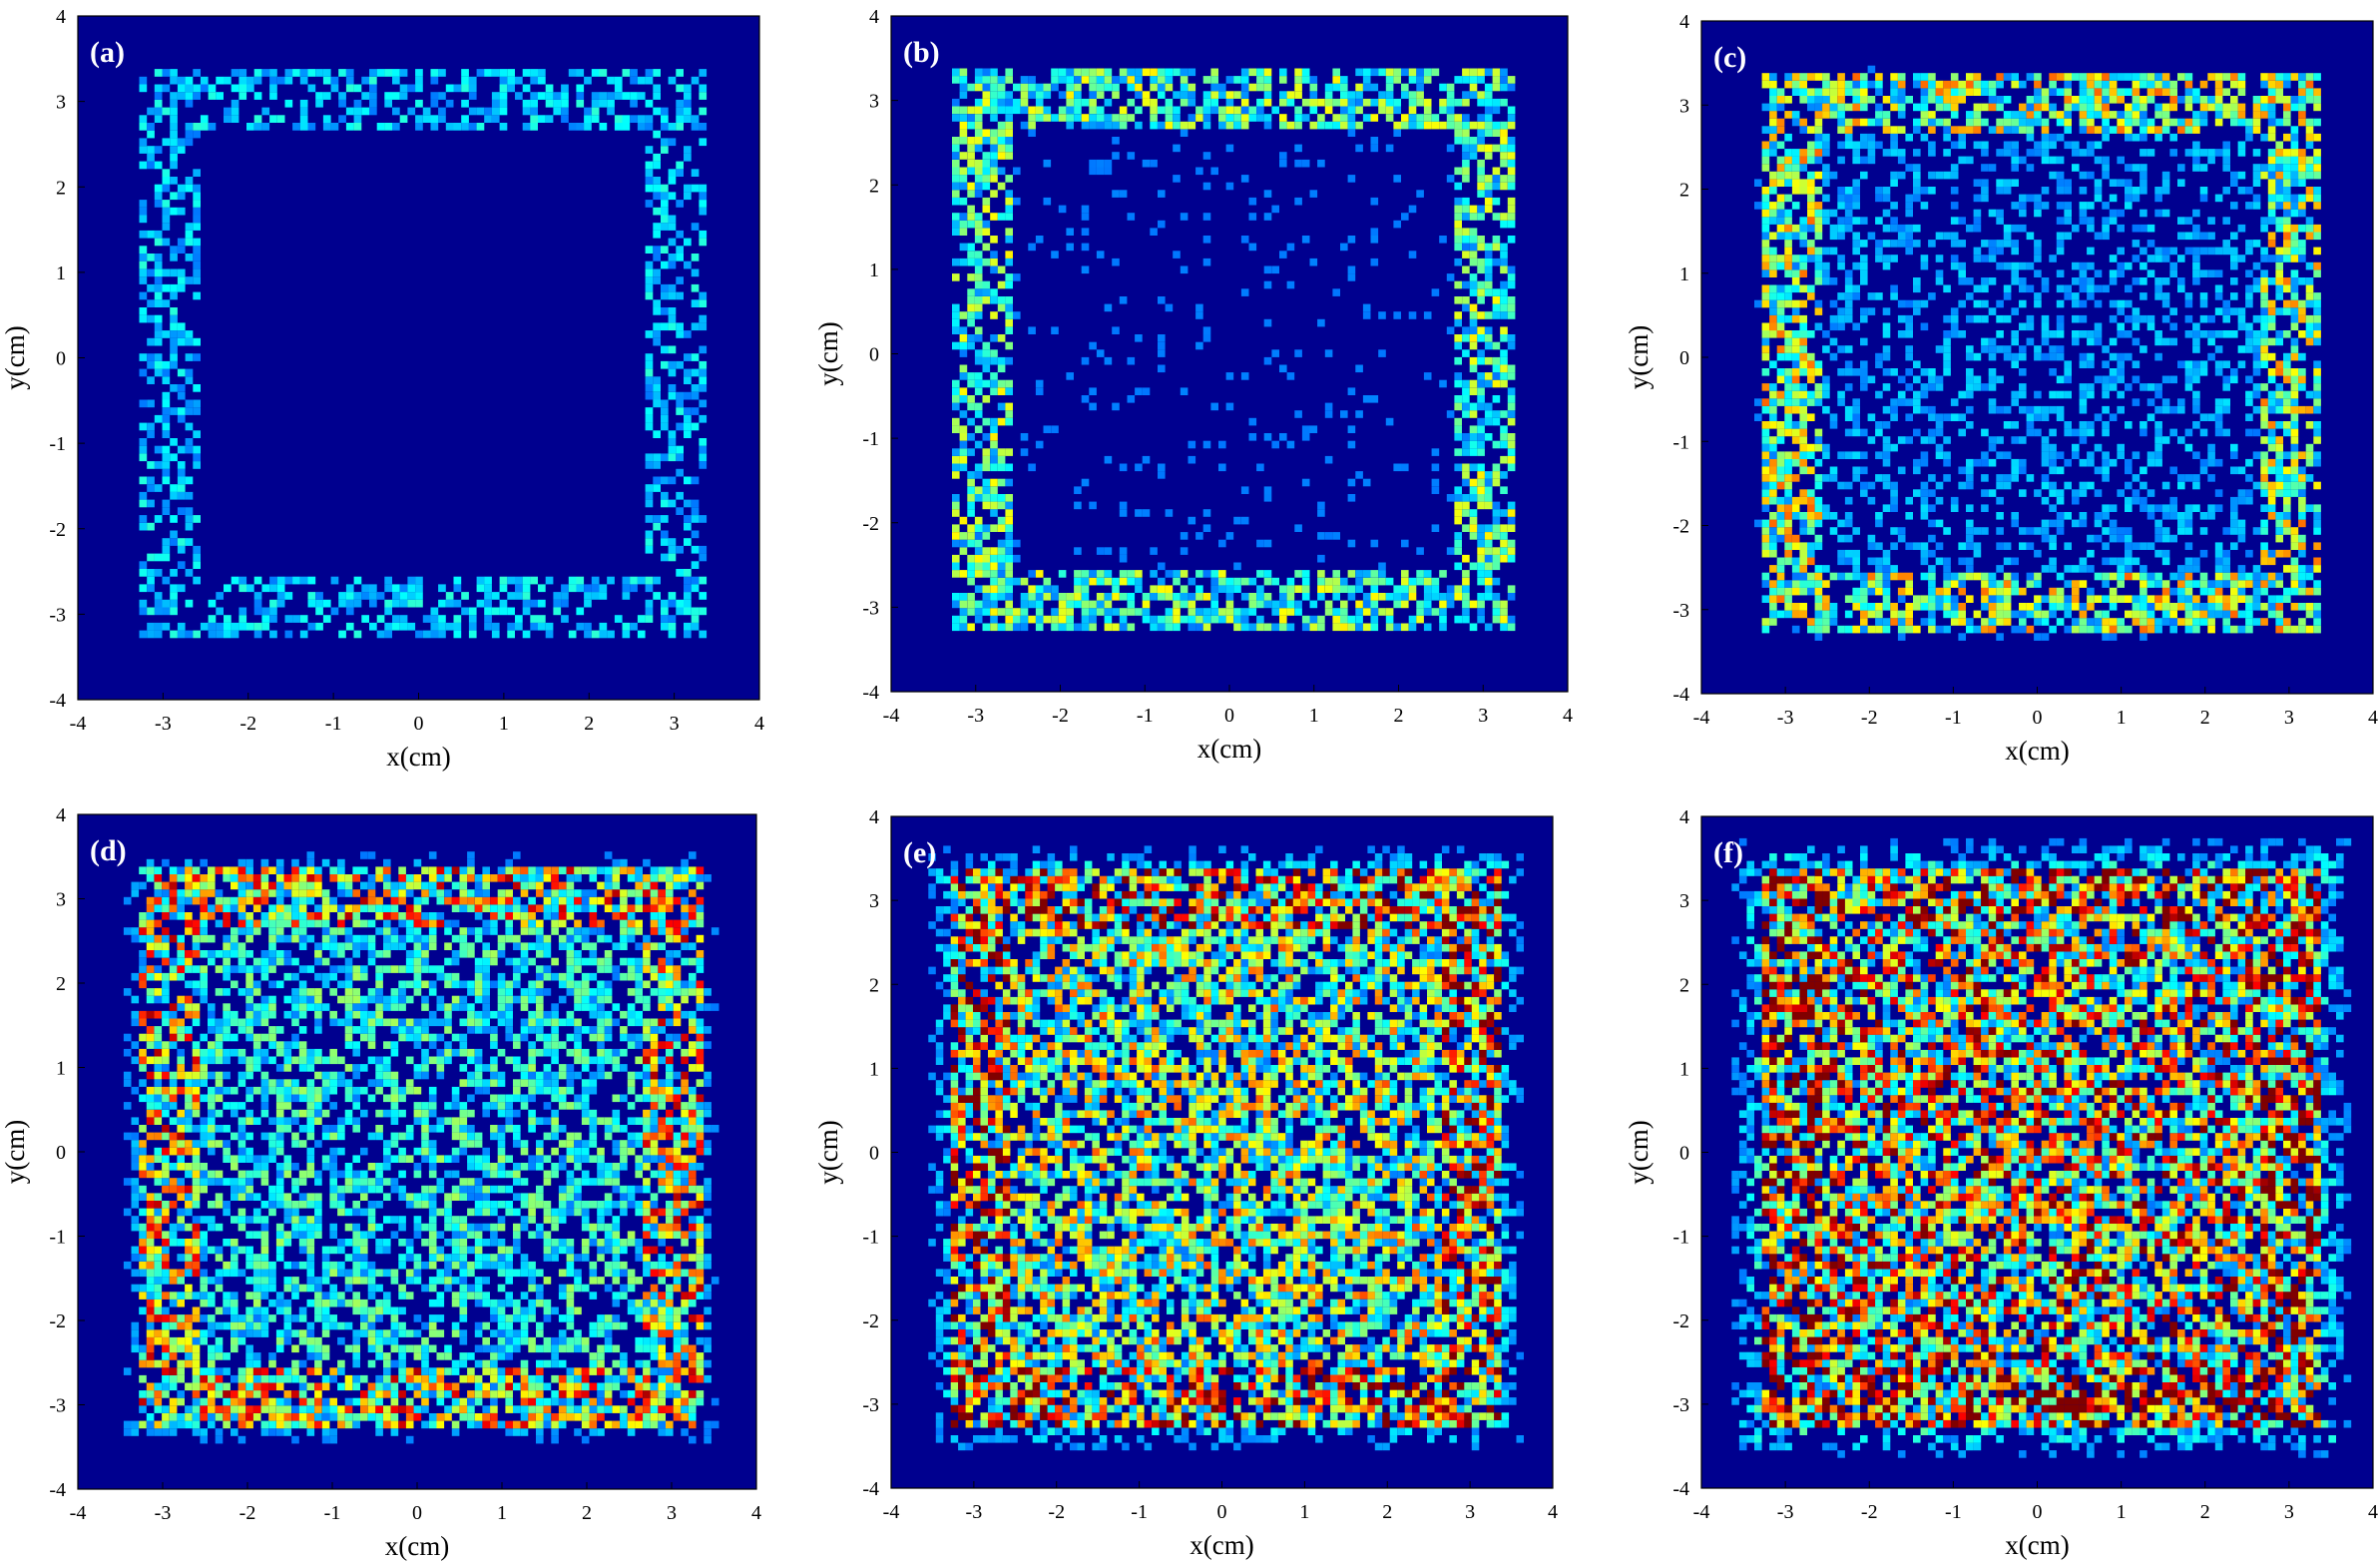  Describe the element at coordinates (108, 850) in the screenshot. I see `panel-label: (d)` at that location.